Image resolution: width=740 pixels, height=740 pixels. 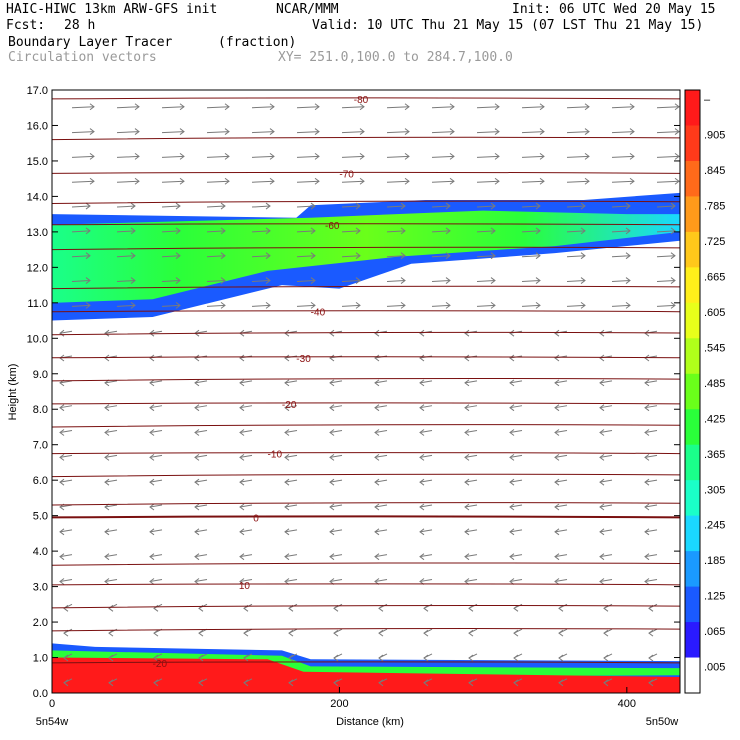 I want to click on y-tick-label: 1.0, so click(x=40, y=659).